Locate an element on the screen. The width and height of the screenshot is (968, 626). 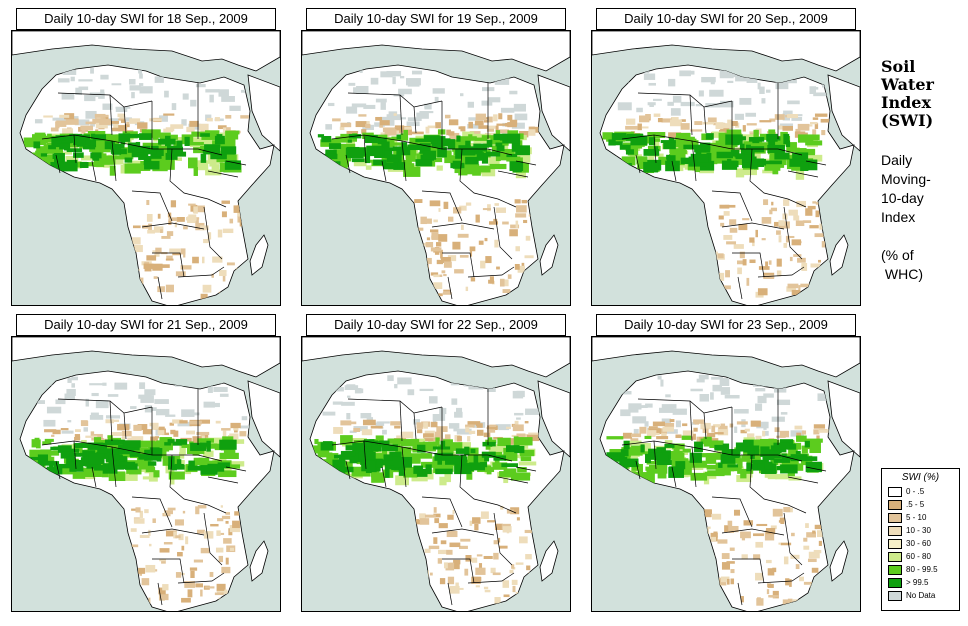
europe-landmass is located at coordinates (436, 51).